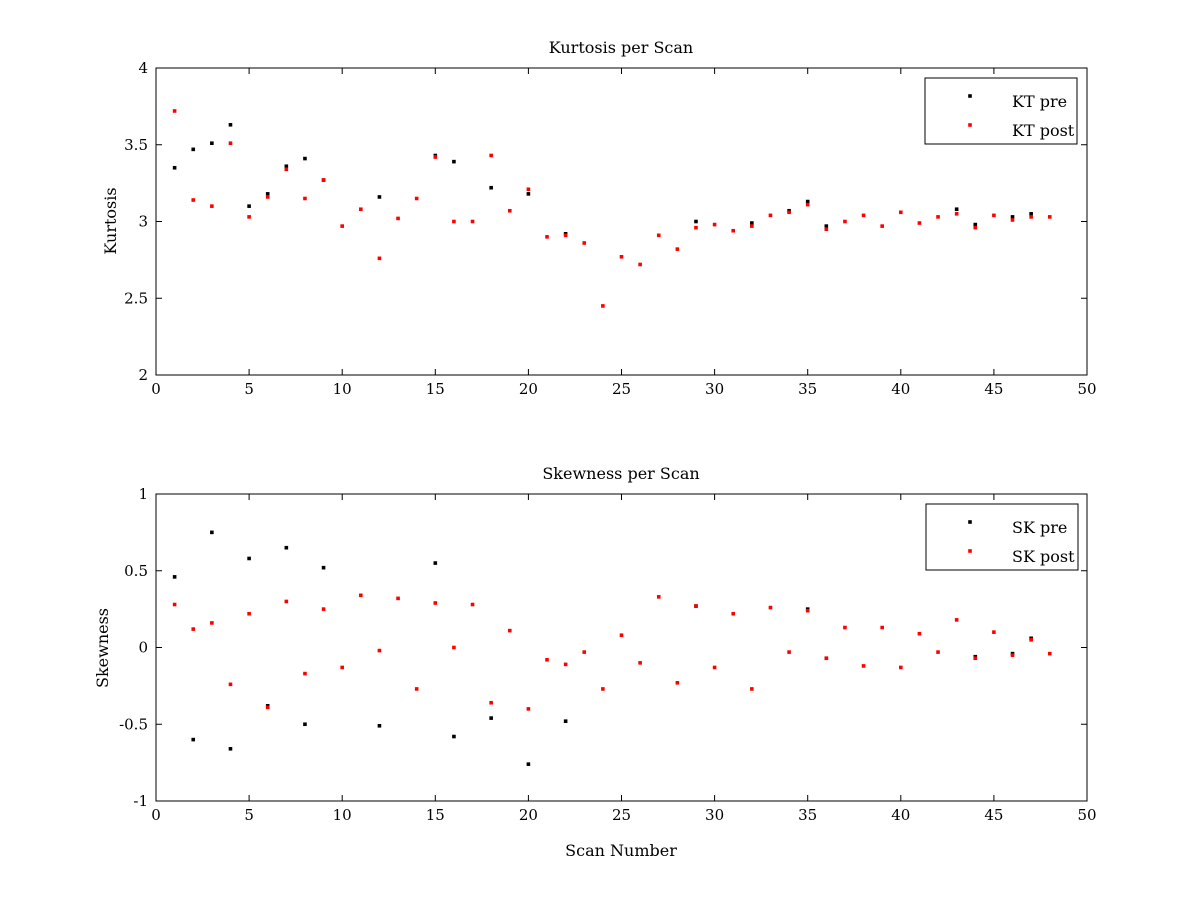  I want to click on skewness-x-tick-label: 35, so click(807, 815).